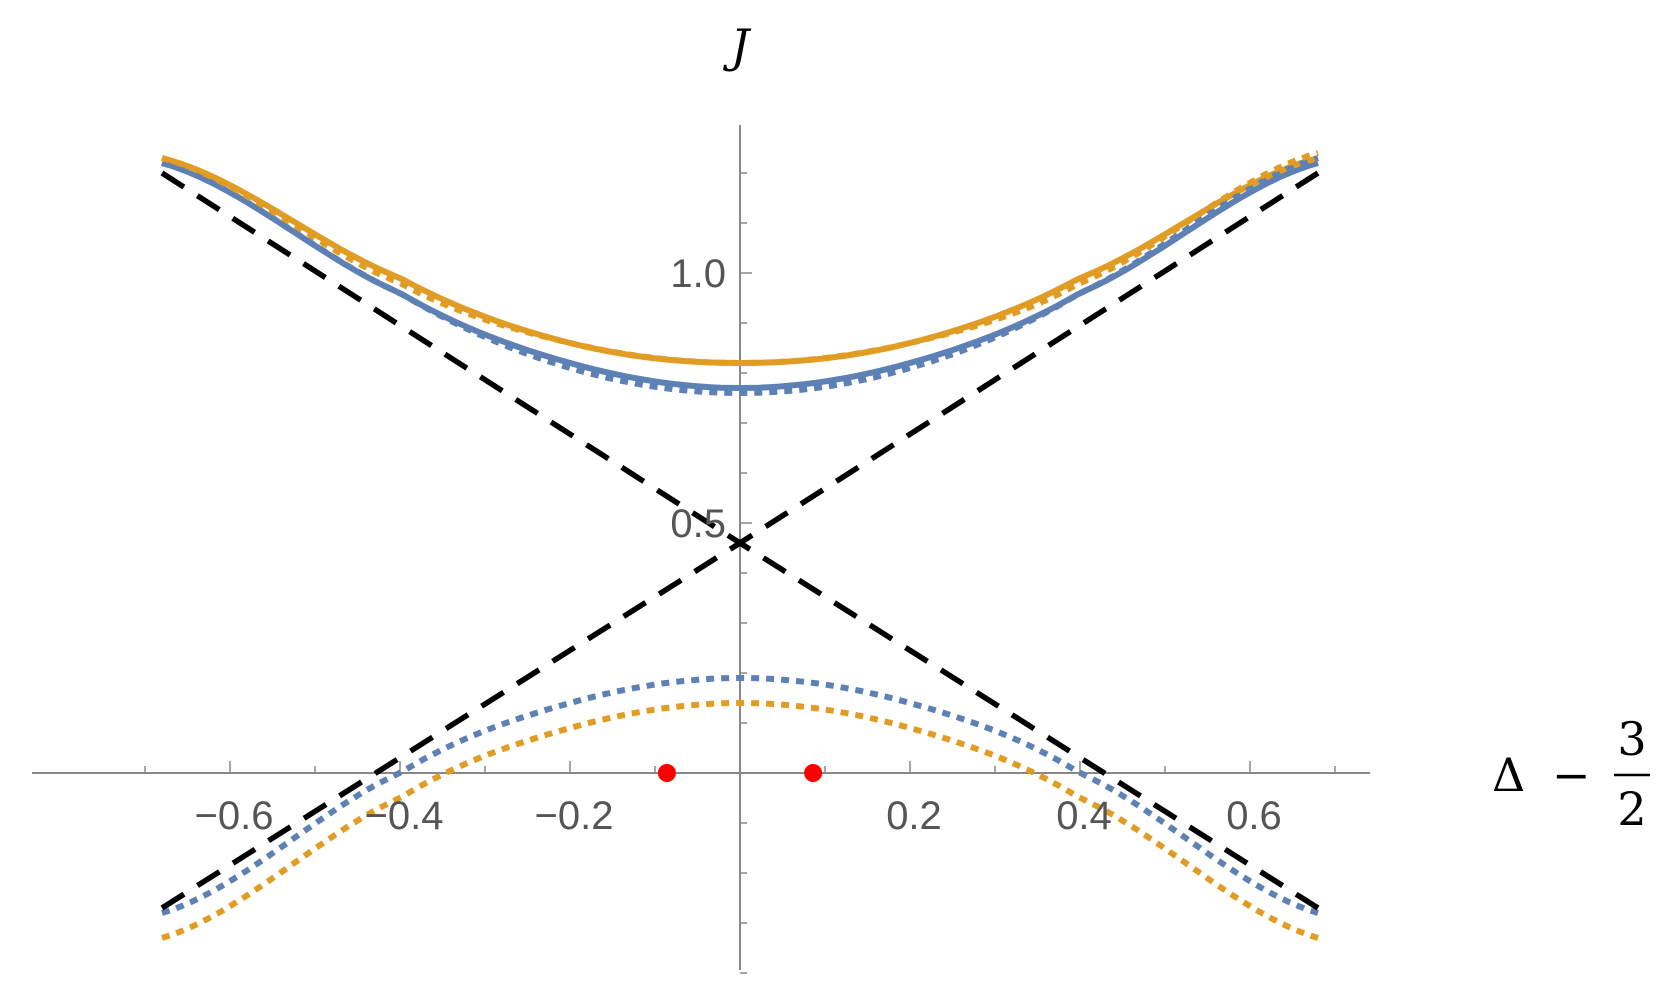 The image size is (1660, 1004). What do you see at coordinates (737, 46) in the screenshot?
I see `y-axis-label: J` at bounding box center [737, 46].